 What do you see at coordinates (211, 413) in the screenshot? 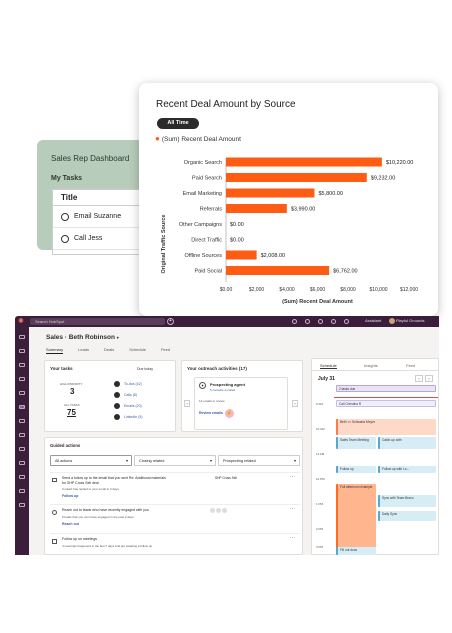
I see `review-emails-link: Review emails` at bounding box center [211, 413].